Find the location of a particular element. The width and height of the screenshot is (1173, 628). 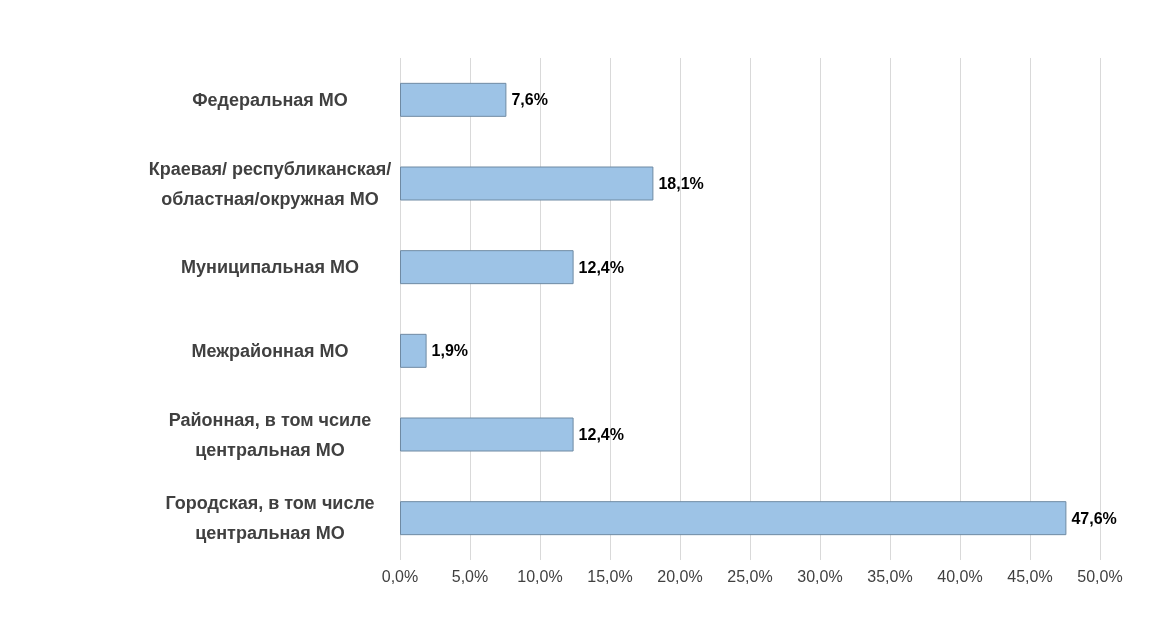

x-tick-label: 20,0% is located at coordinates (680, 576).